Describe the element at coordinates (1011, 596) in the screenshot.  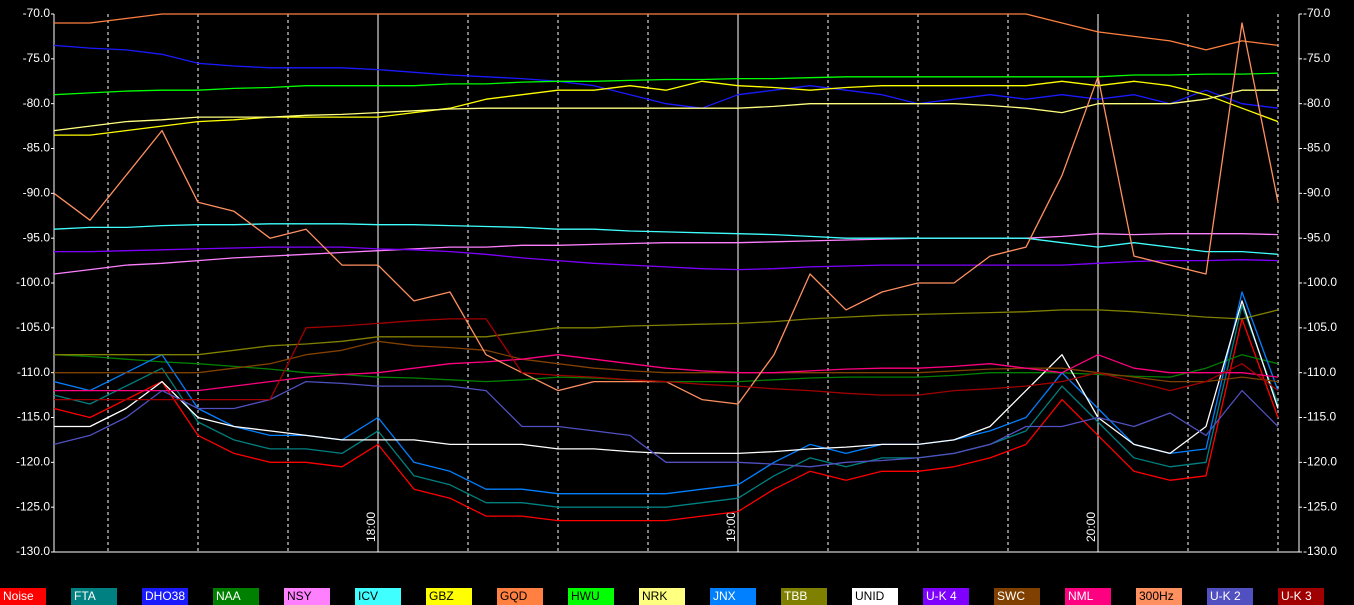
I see `legend-label: SWC` at that location.